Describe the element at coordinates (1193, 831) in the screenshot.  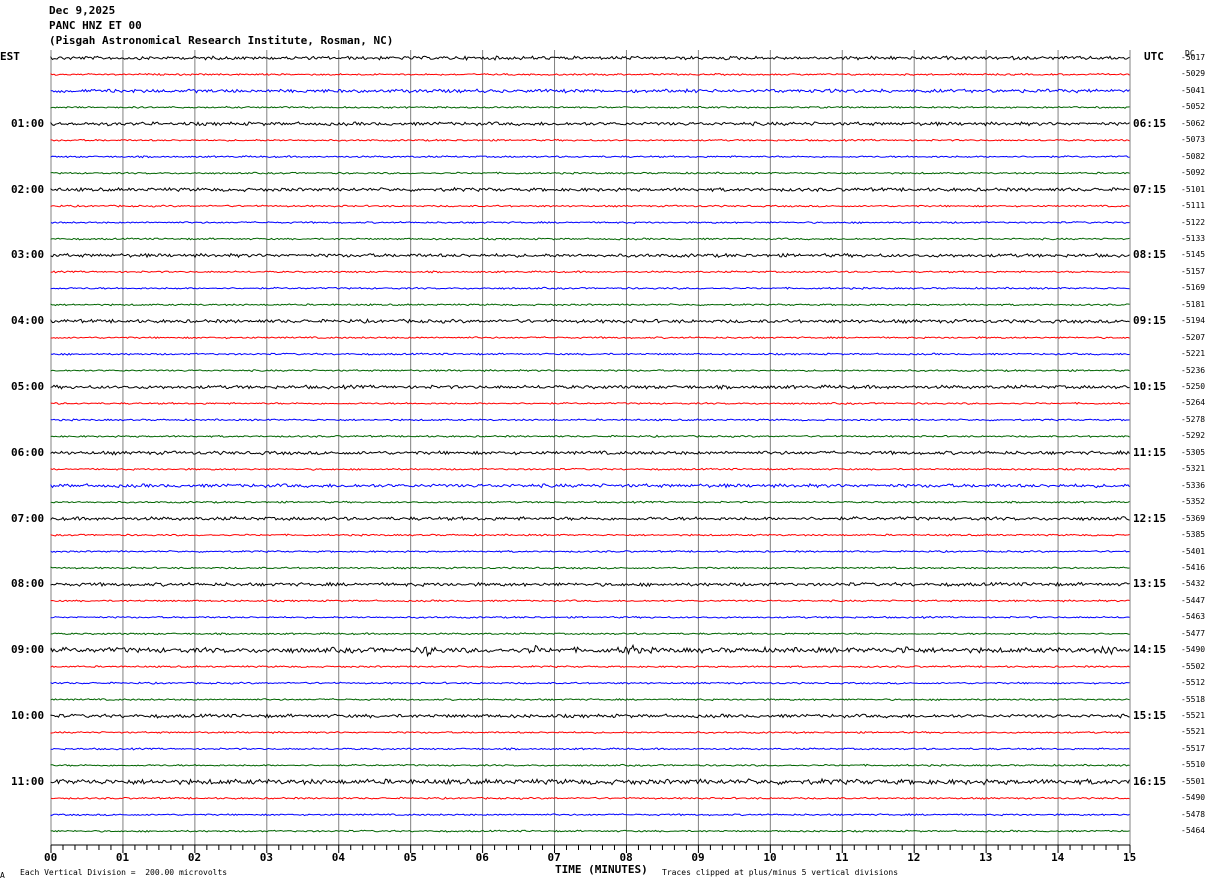
I see `dc-offset-label: -5464` at that location.